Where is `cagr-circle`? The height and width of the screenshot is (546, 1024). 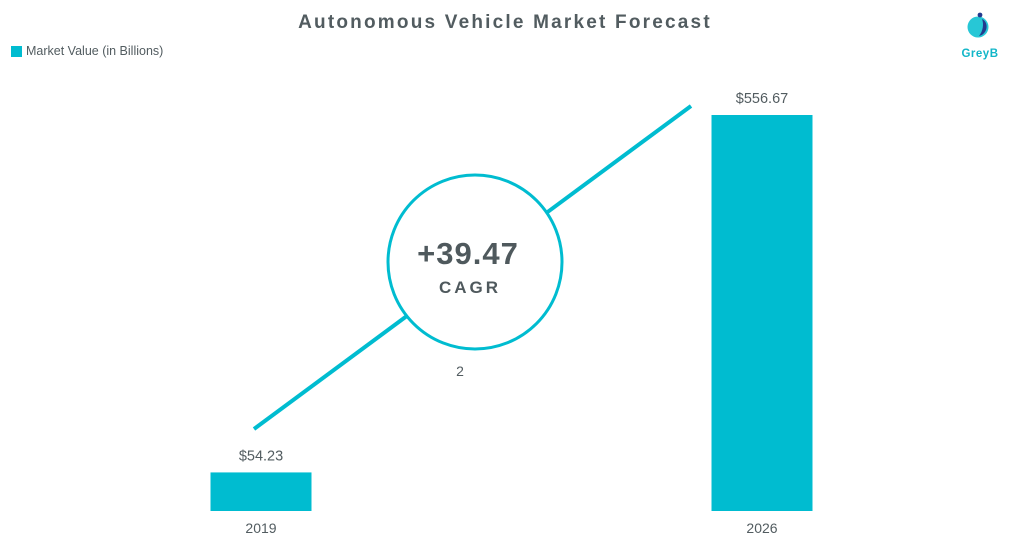 cagr-circle is located at coordinates (475, 262).